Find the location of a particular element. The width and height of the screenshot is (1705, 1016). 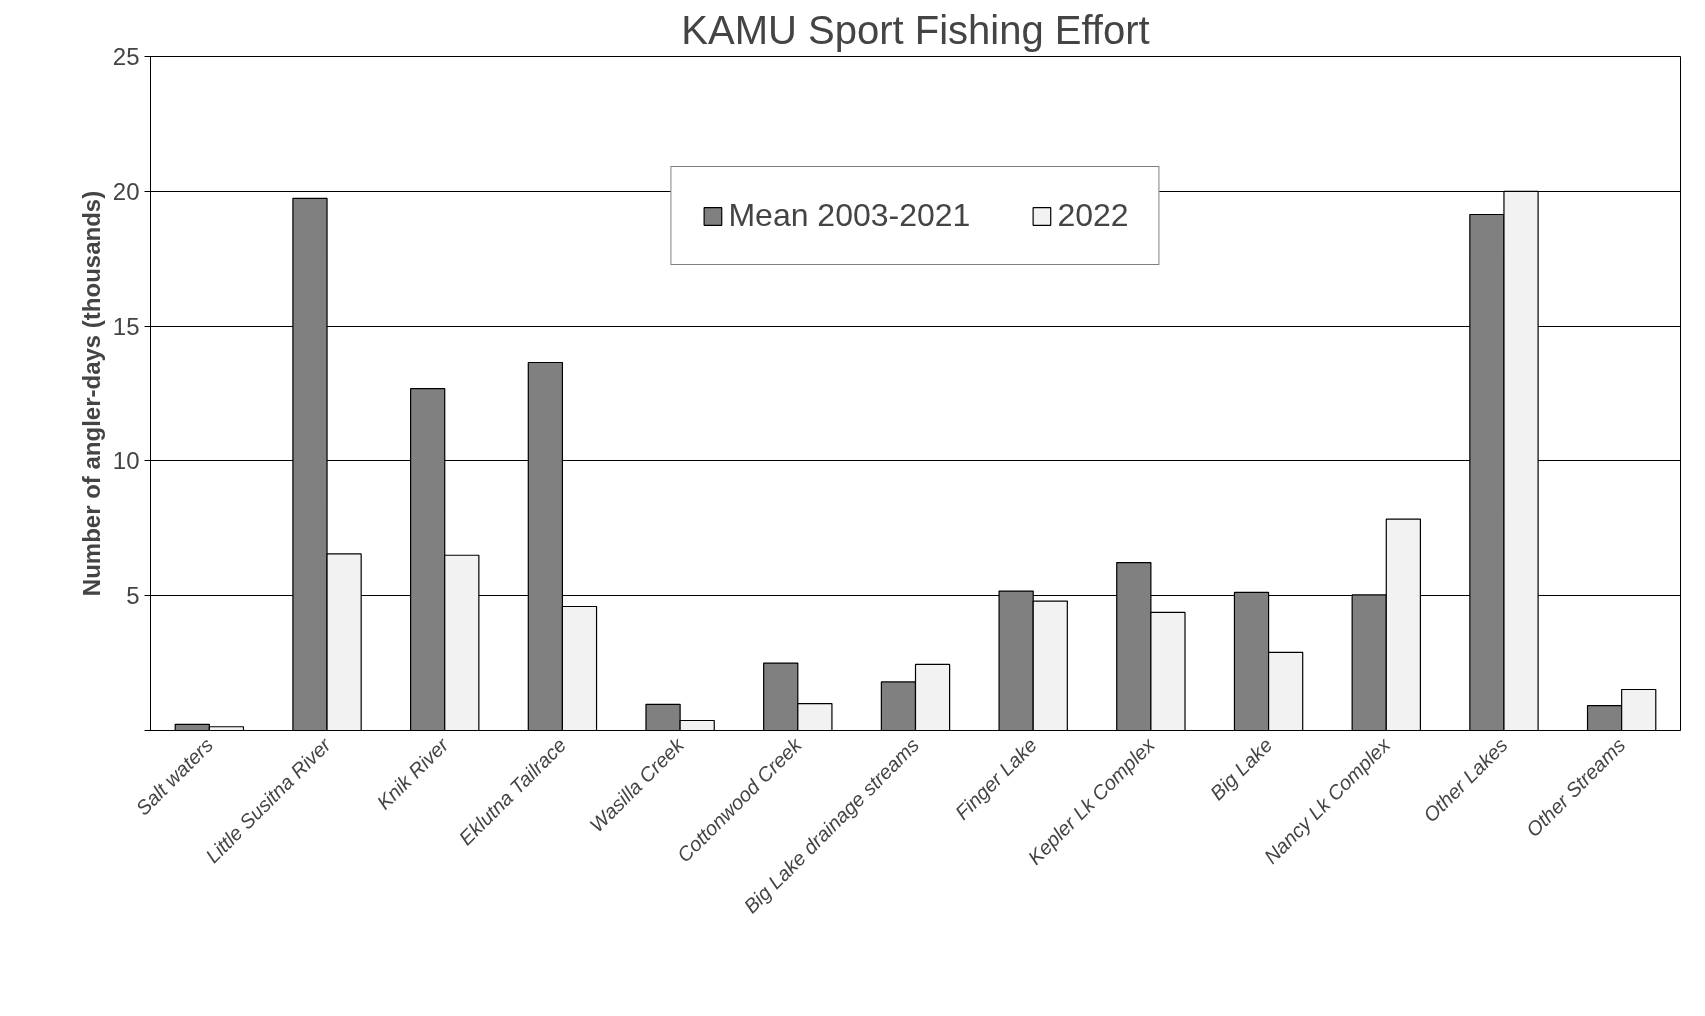

y-axis-title: Number of angler-days (thousands) is located at coordinates (91, 393).